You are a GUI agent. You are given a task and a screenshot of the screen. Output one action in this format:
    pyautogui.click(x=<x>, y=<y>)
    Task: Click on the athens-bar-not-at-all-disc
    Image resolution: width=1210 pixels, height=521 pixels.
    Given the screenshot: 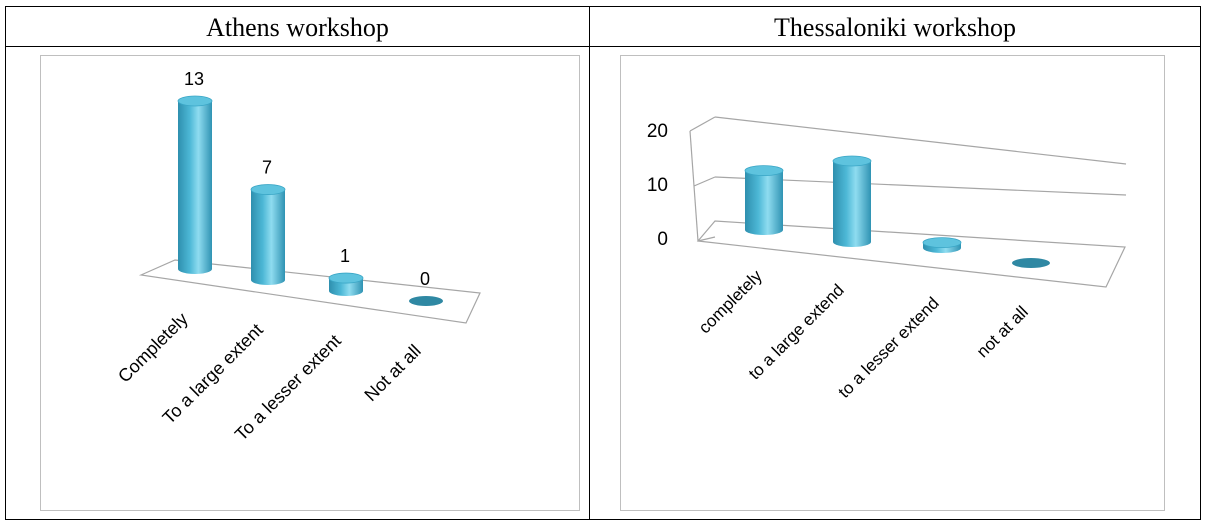 What is the action you would take?
    pyautogui.click(x=426, y=301)
    